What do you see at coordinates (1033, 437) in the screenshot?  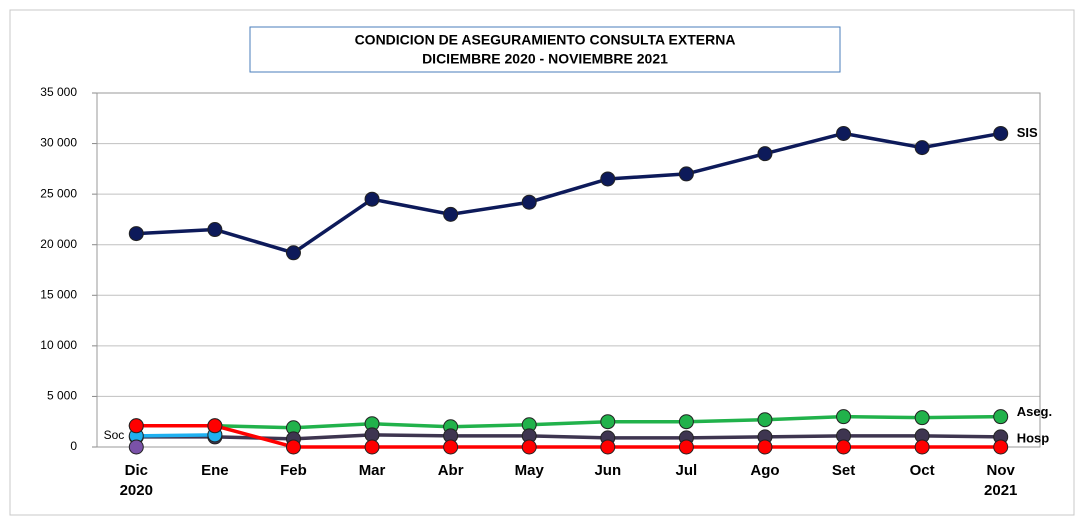 I see `series-label: Hosp` at bounding box center [1033, 437].